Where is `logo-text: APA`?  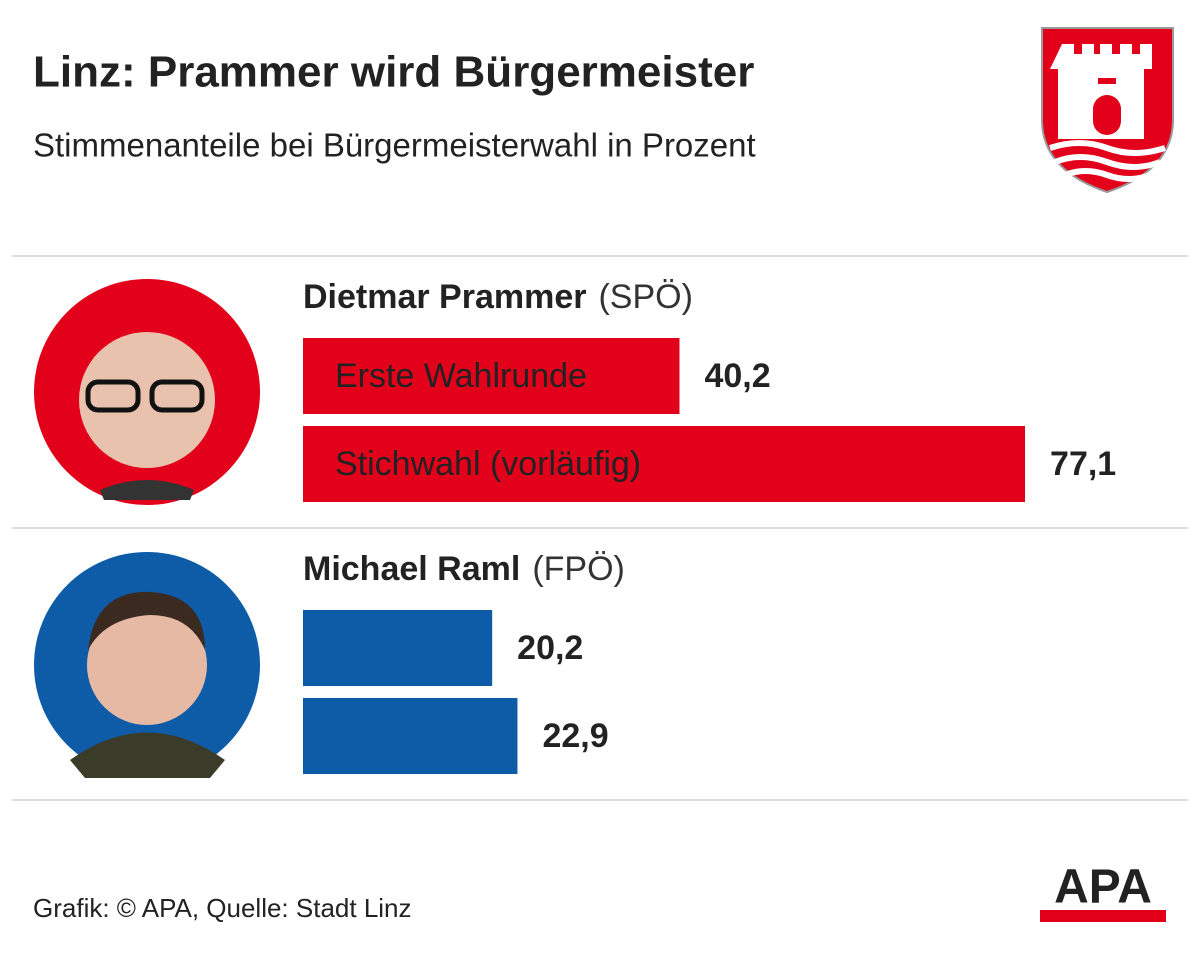 logo-text: APA is located at coordinates (1103, 887).